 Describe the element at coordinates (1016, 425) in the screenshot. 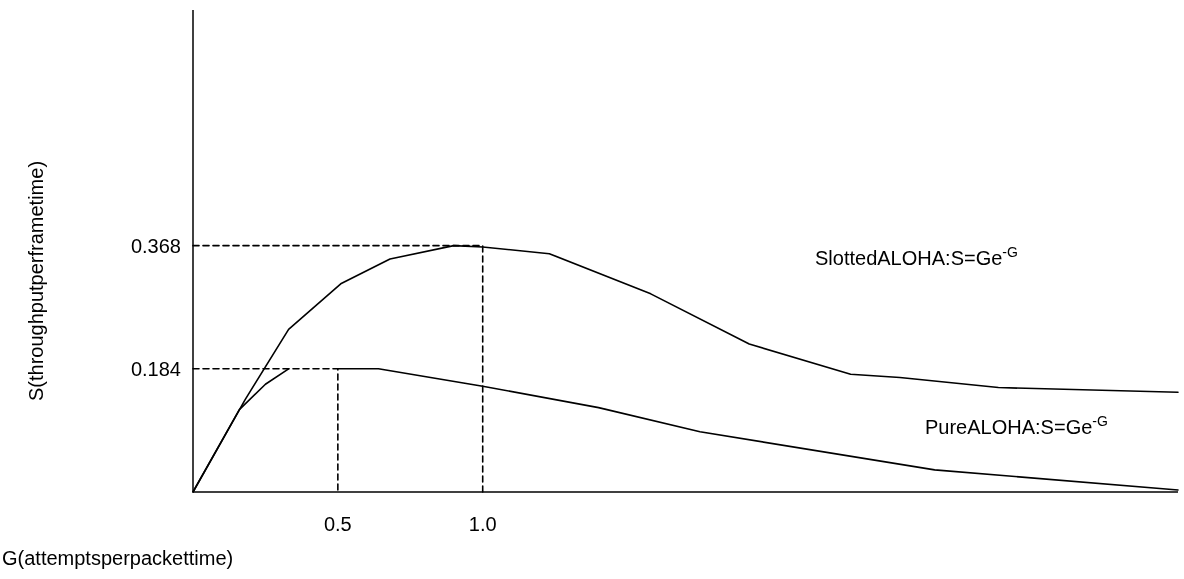

I see `annotation: PureALOHA:S=Ge$^{-G}$` at that location.